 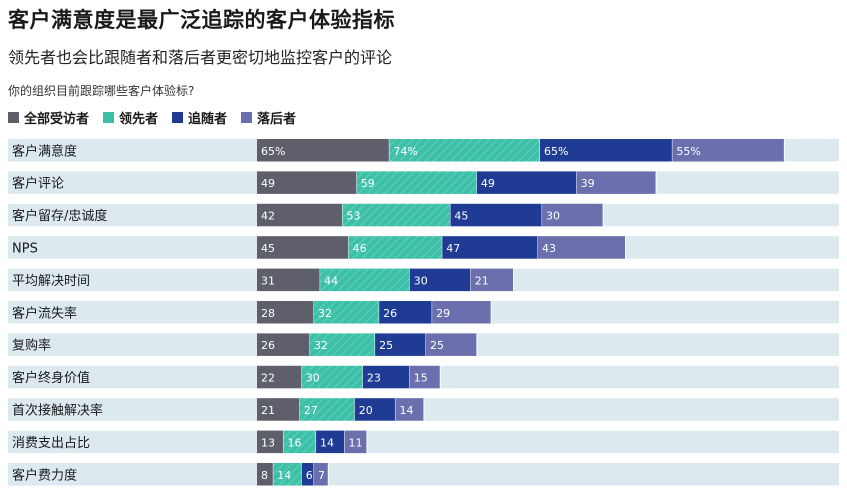 I want to click on category-label: 复购率, so click(x=31, y=346).